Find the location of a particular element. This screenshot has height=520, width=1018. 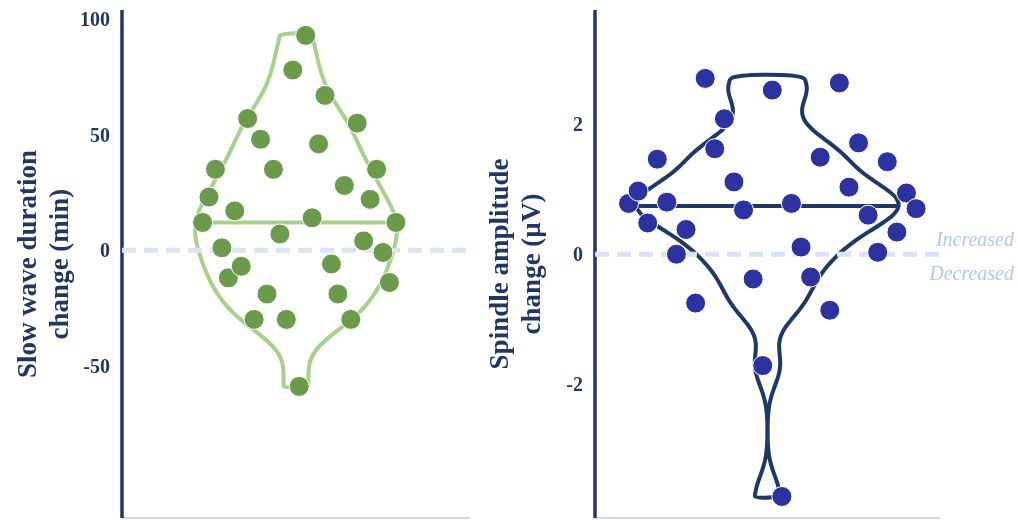

y-tick-label: 2 is located at coordinates (578, 123).